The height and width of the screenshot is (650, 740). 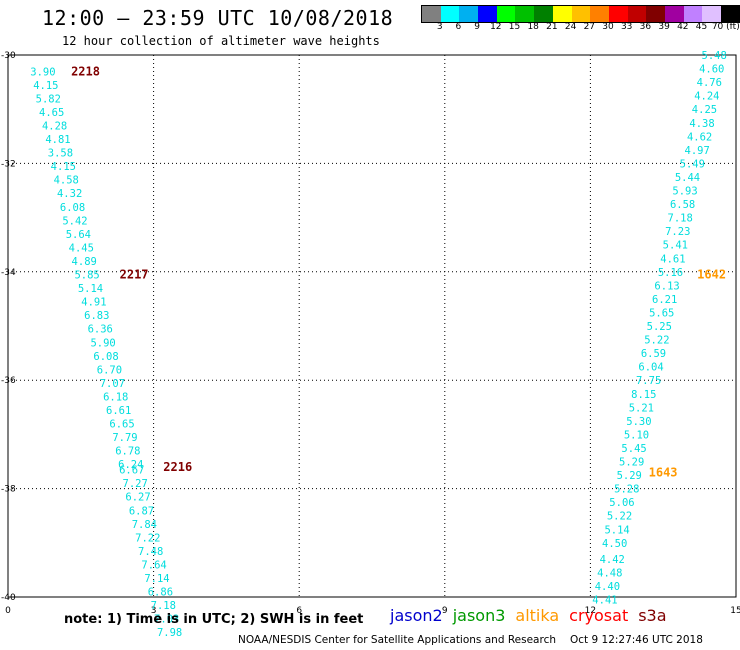 I want to click on wave-height-value: 7.98, so click(x=169, y=633).